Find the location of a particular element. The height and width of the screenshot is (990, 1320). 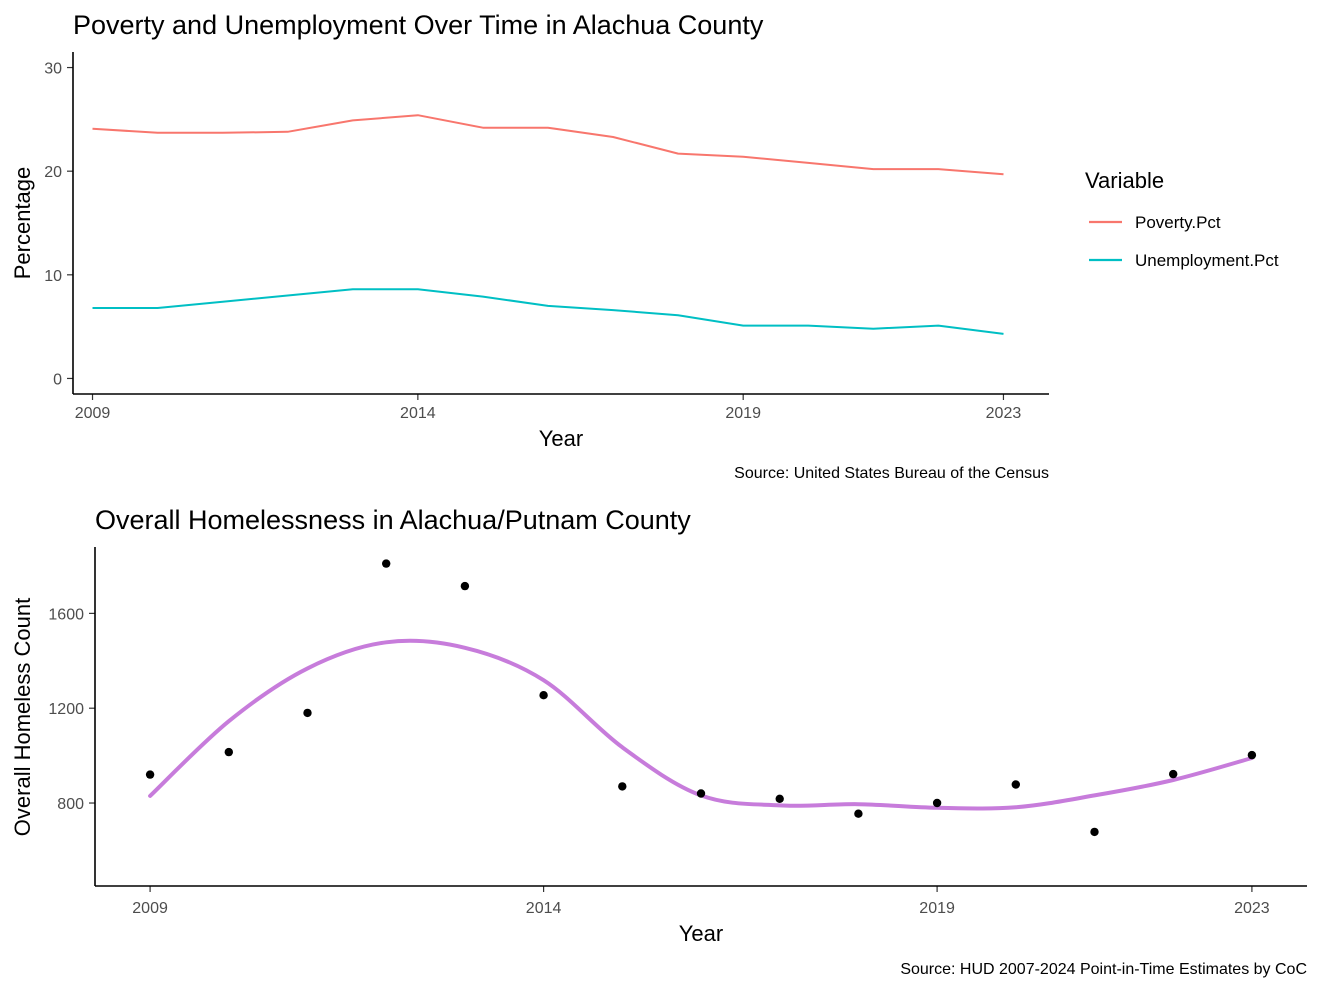

chart1-y-tick-label: 0 is located at coordinates (57, 379).